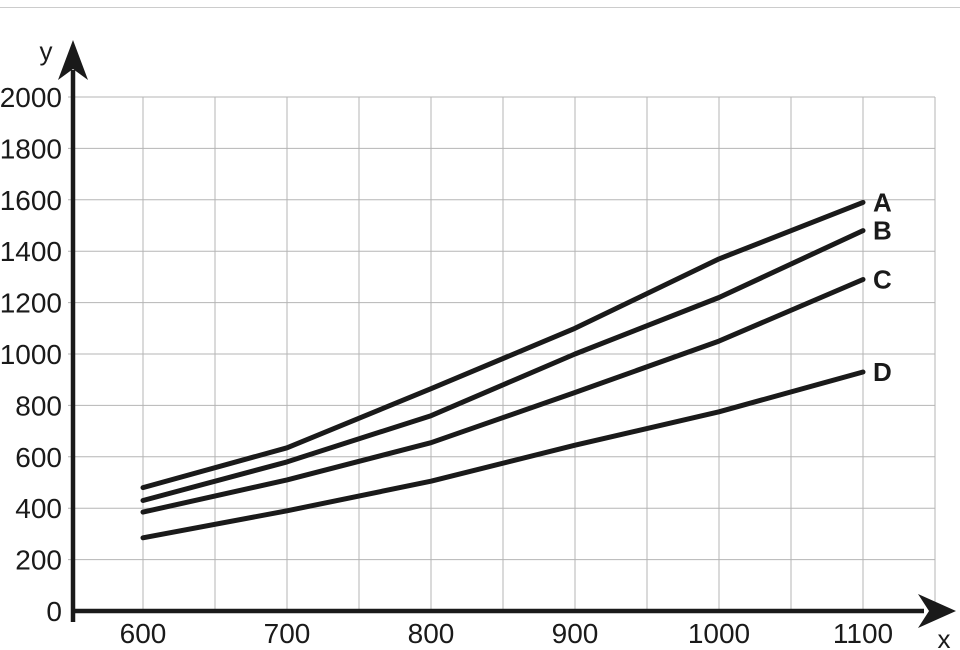 Image resolution: width=960 pixels, height=650 pixels. What do you see at coordinates (38, 405) in the screenshot?
I see `y-tick-label: 800` at bounding box center [38, 405].